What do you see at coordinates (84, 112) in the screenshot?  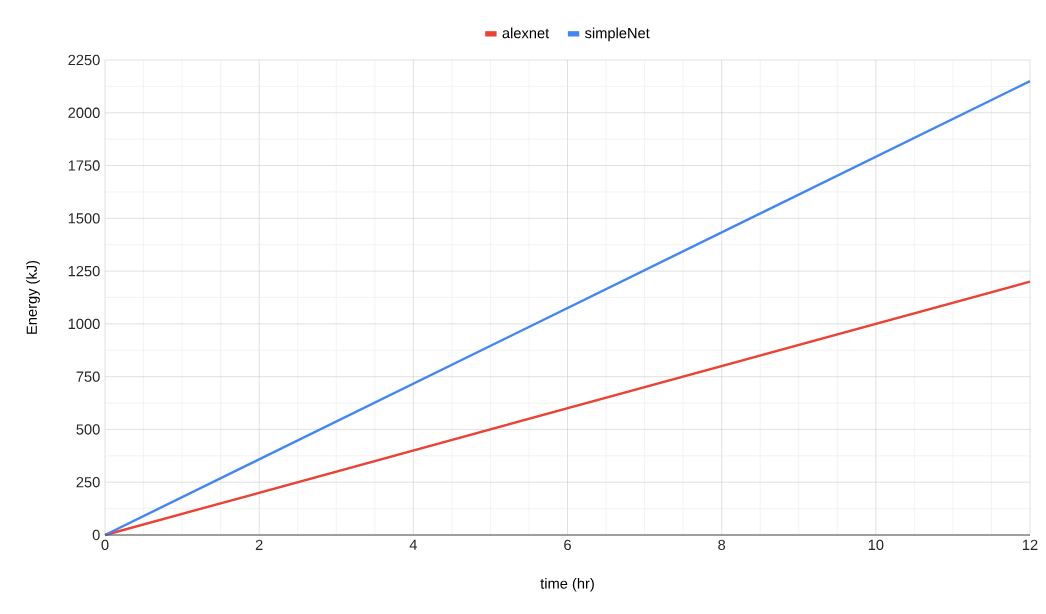 I see `y-tick-label: 2000` at bounding box center [84, 112].